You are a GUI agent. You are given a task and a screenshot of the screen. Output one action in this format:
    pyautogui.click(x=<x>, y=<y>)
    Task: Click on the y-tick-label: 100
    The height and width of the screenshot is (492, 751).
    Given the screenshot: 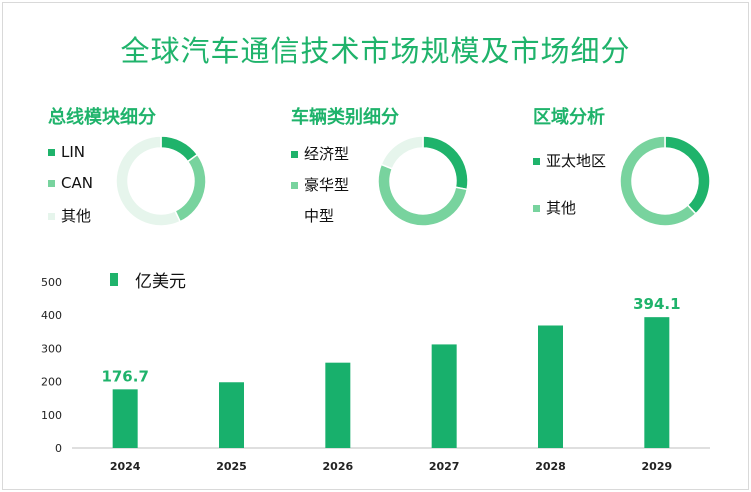 What is the action you would take?
    pyautogui.click(x=51, y=415)
    